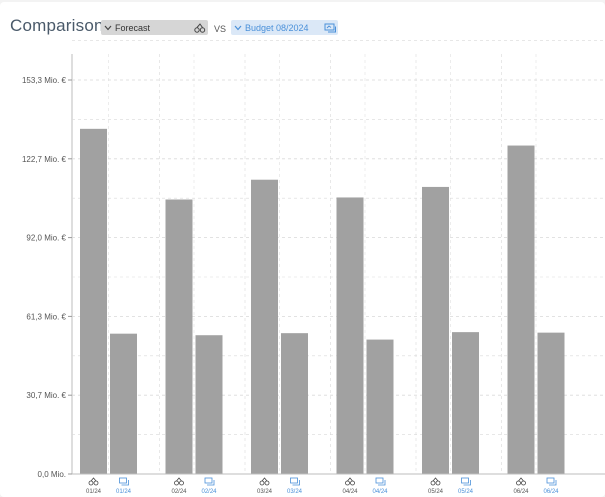  What do you see at coordinates (44, 80) in the screenshot?
I see `y-tick-label: 153,3 Mio. €` at bounding box center [44, 80].